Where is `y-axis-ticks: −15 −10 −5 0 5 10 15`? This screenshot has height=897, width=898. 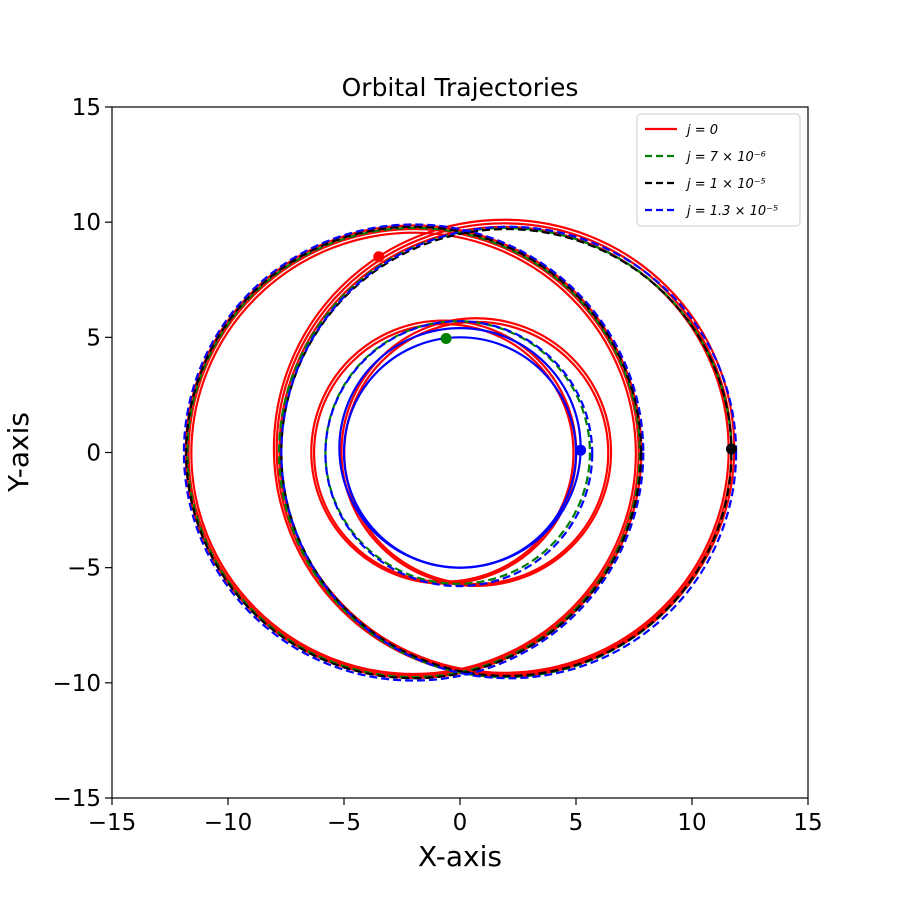 y-axis-ticks: −15 −10 −5 0 5 10 15 is located at coordinates (82, 453).